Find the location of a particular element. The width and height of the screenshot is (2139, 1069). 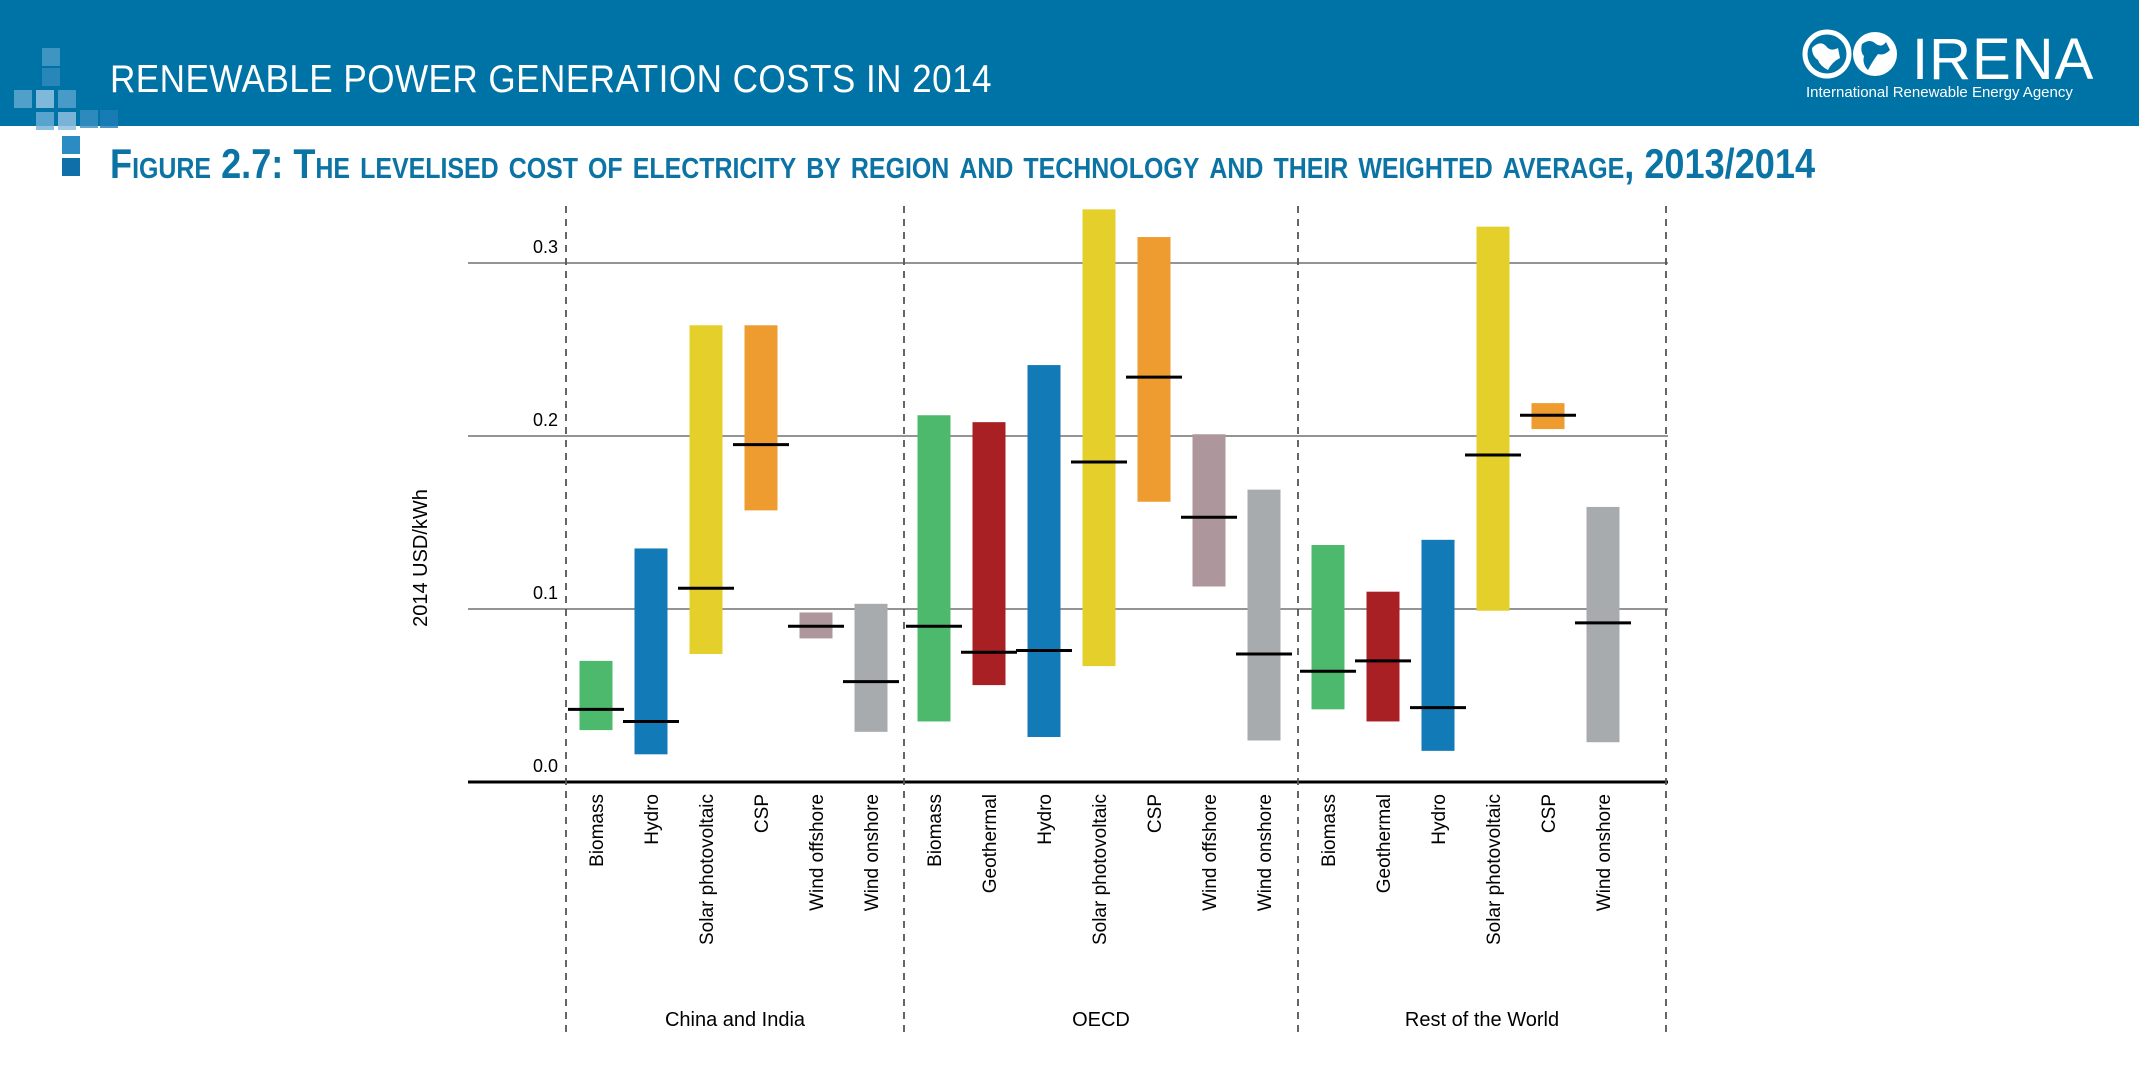

y-tick-label: 0.1 is located at coordinates (545, 593).